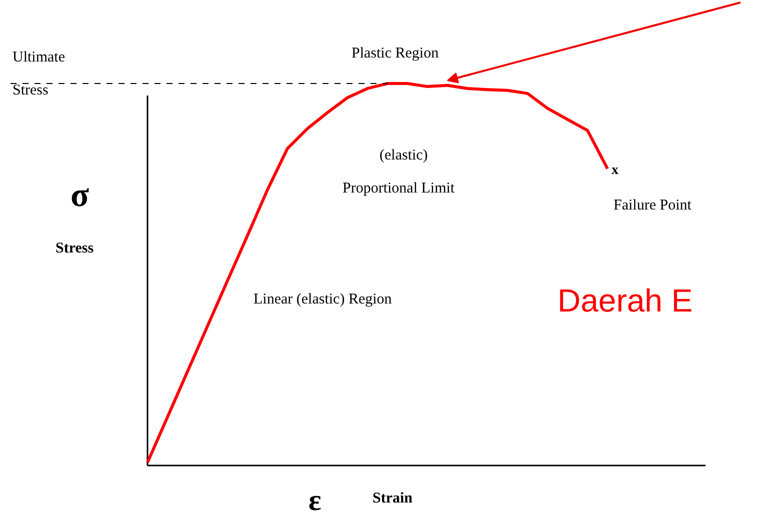  I want to click on text: σ, so click(80, 195).